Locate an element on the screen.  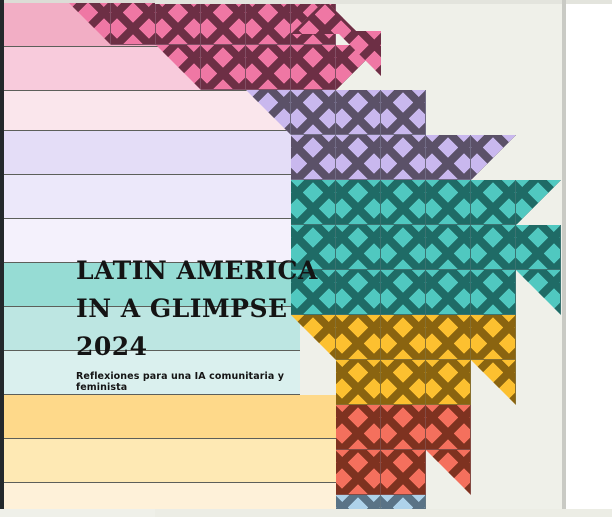
title-line-2: IN A GLIMPSE is located at coordinates (182, 308).